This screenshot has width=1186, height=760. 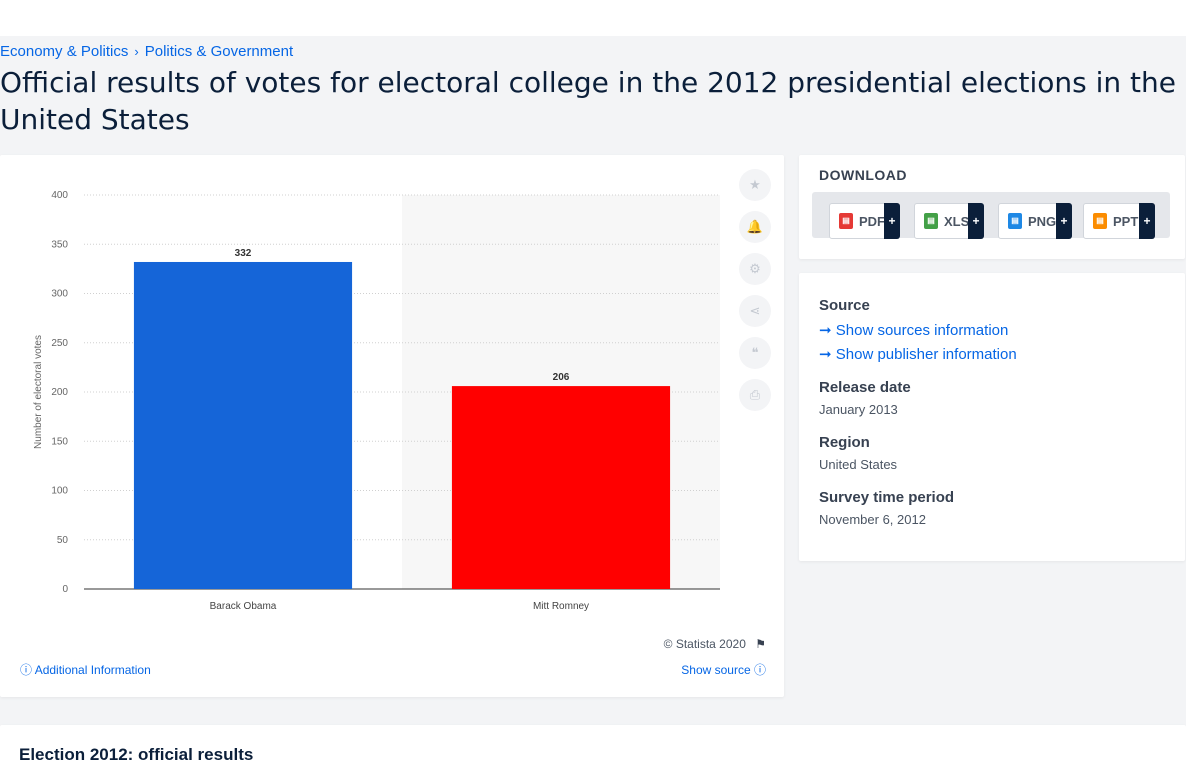 What do you see at coordinates (863, 175) in the screenshot?
I see `download-heading: DOWNLOAD` at bounding box center [863, 175].